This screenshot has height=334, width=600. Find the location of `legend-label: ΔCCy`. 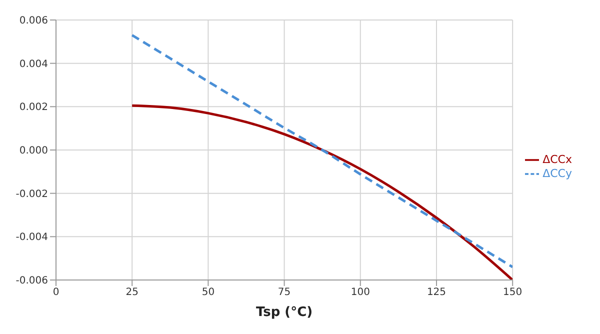

legend-label: ΔCCy is located at coordinates (557, 173).